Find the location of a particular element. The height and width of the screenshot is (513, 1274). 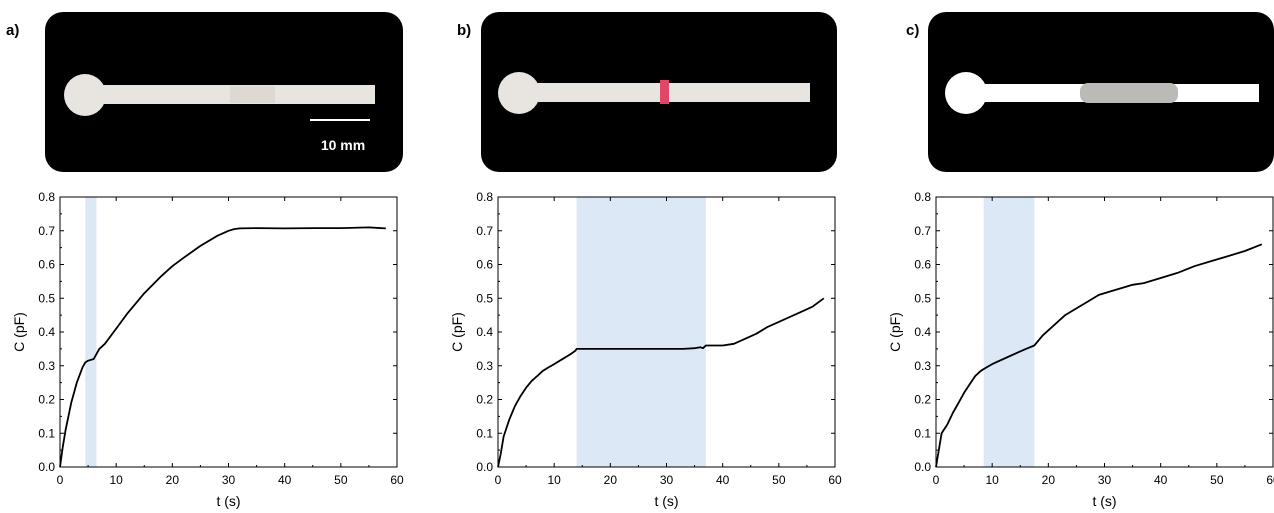

strip-gray-patch is located at coordinates (1129, 93).